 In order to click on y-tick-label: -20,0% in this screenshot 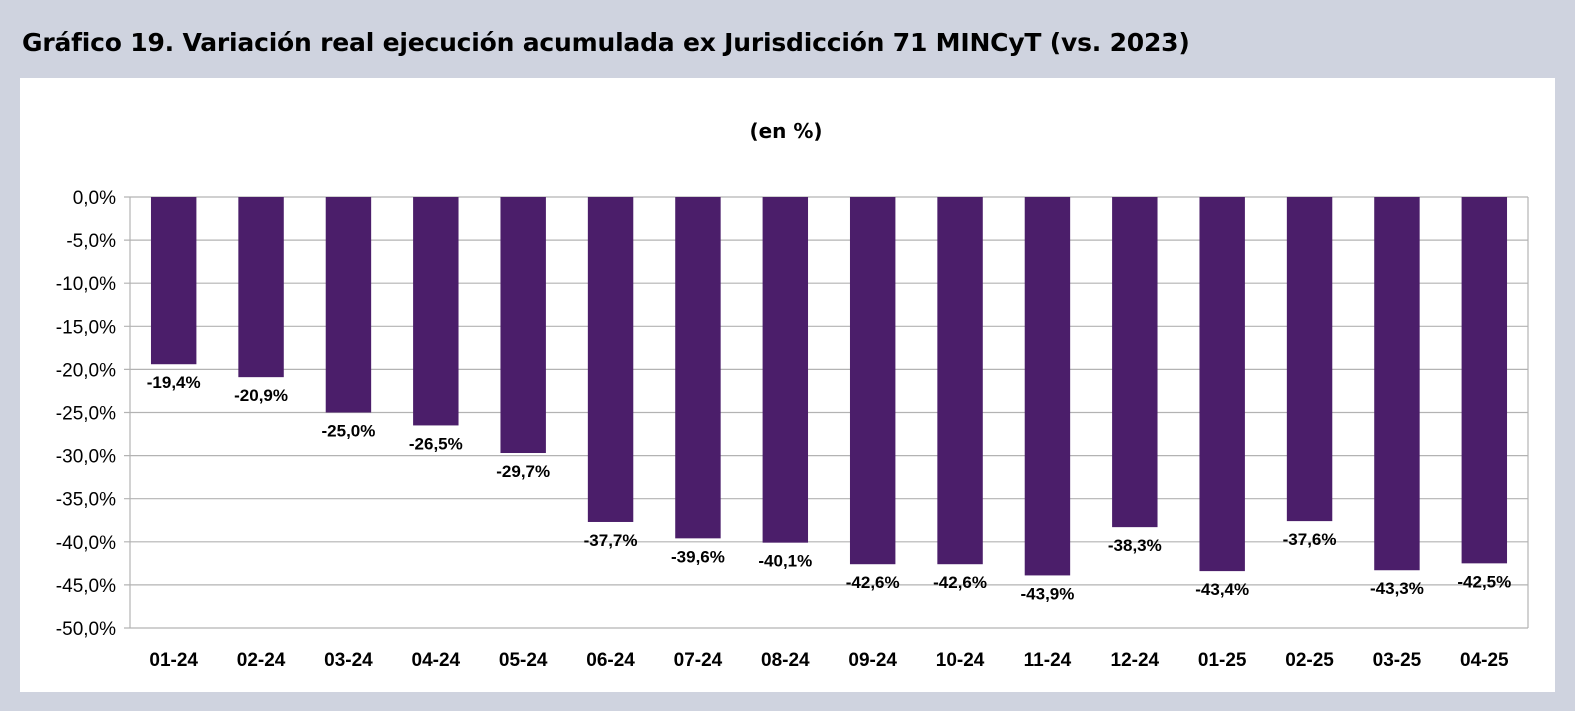, I will do `click(86, 370)`.